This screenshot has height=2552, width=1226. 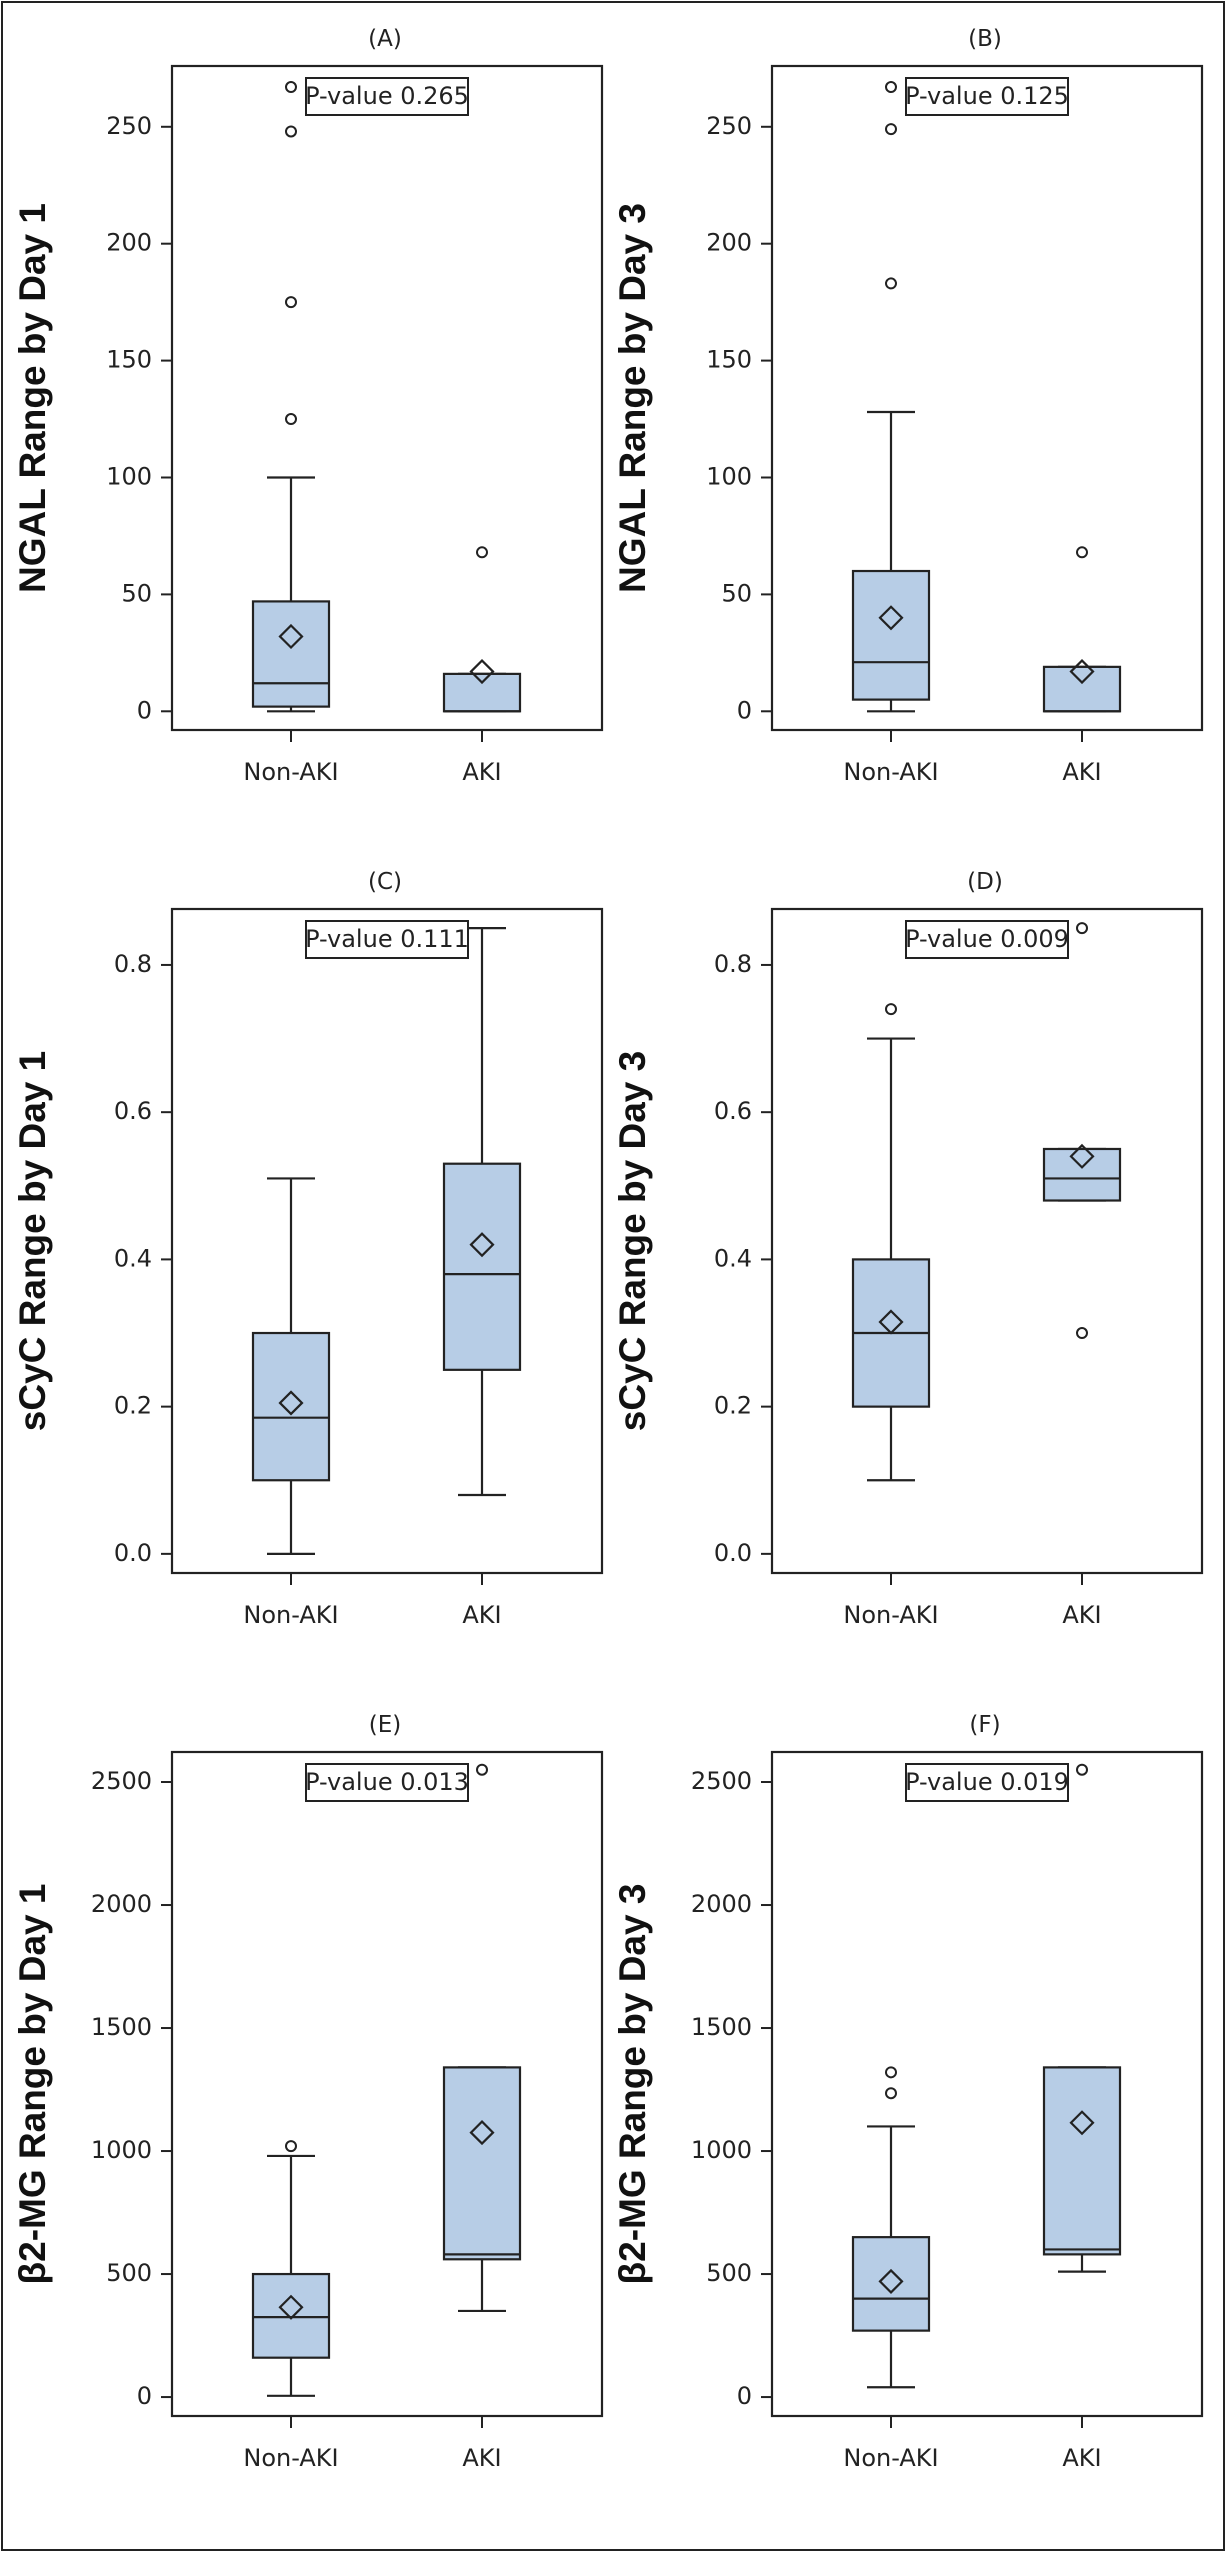 I want to click on p-value-label: P-value 0.009, so click(x=987, y=939).